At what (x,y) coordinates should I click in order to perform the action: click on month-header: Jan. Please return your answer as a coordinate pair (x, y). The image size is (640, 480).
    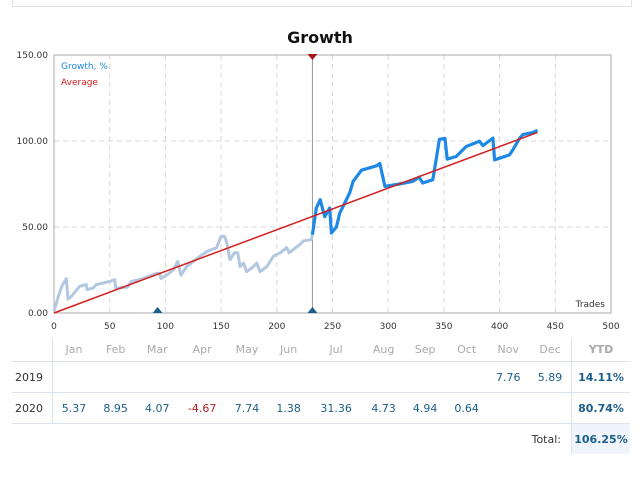
    Looking at the image, I should click on (74, 349).